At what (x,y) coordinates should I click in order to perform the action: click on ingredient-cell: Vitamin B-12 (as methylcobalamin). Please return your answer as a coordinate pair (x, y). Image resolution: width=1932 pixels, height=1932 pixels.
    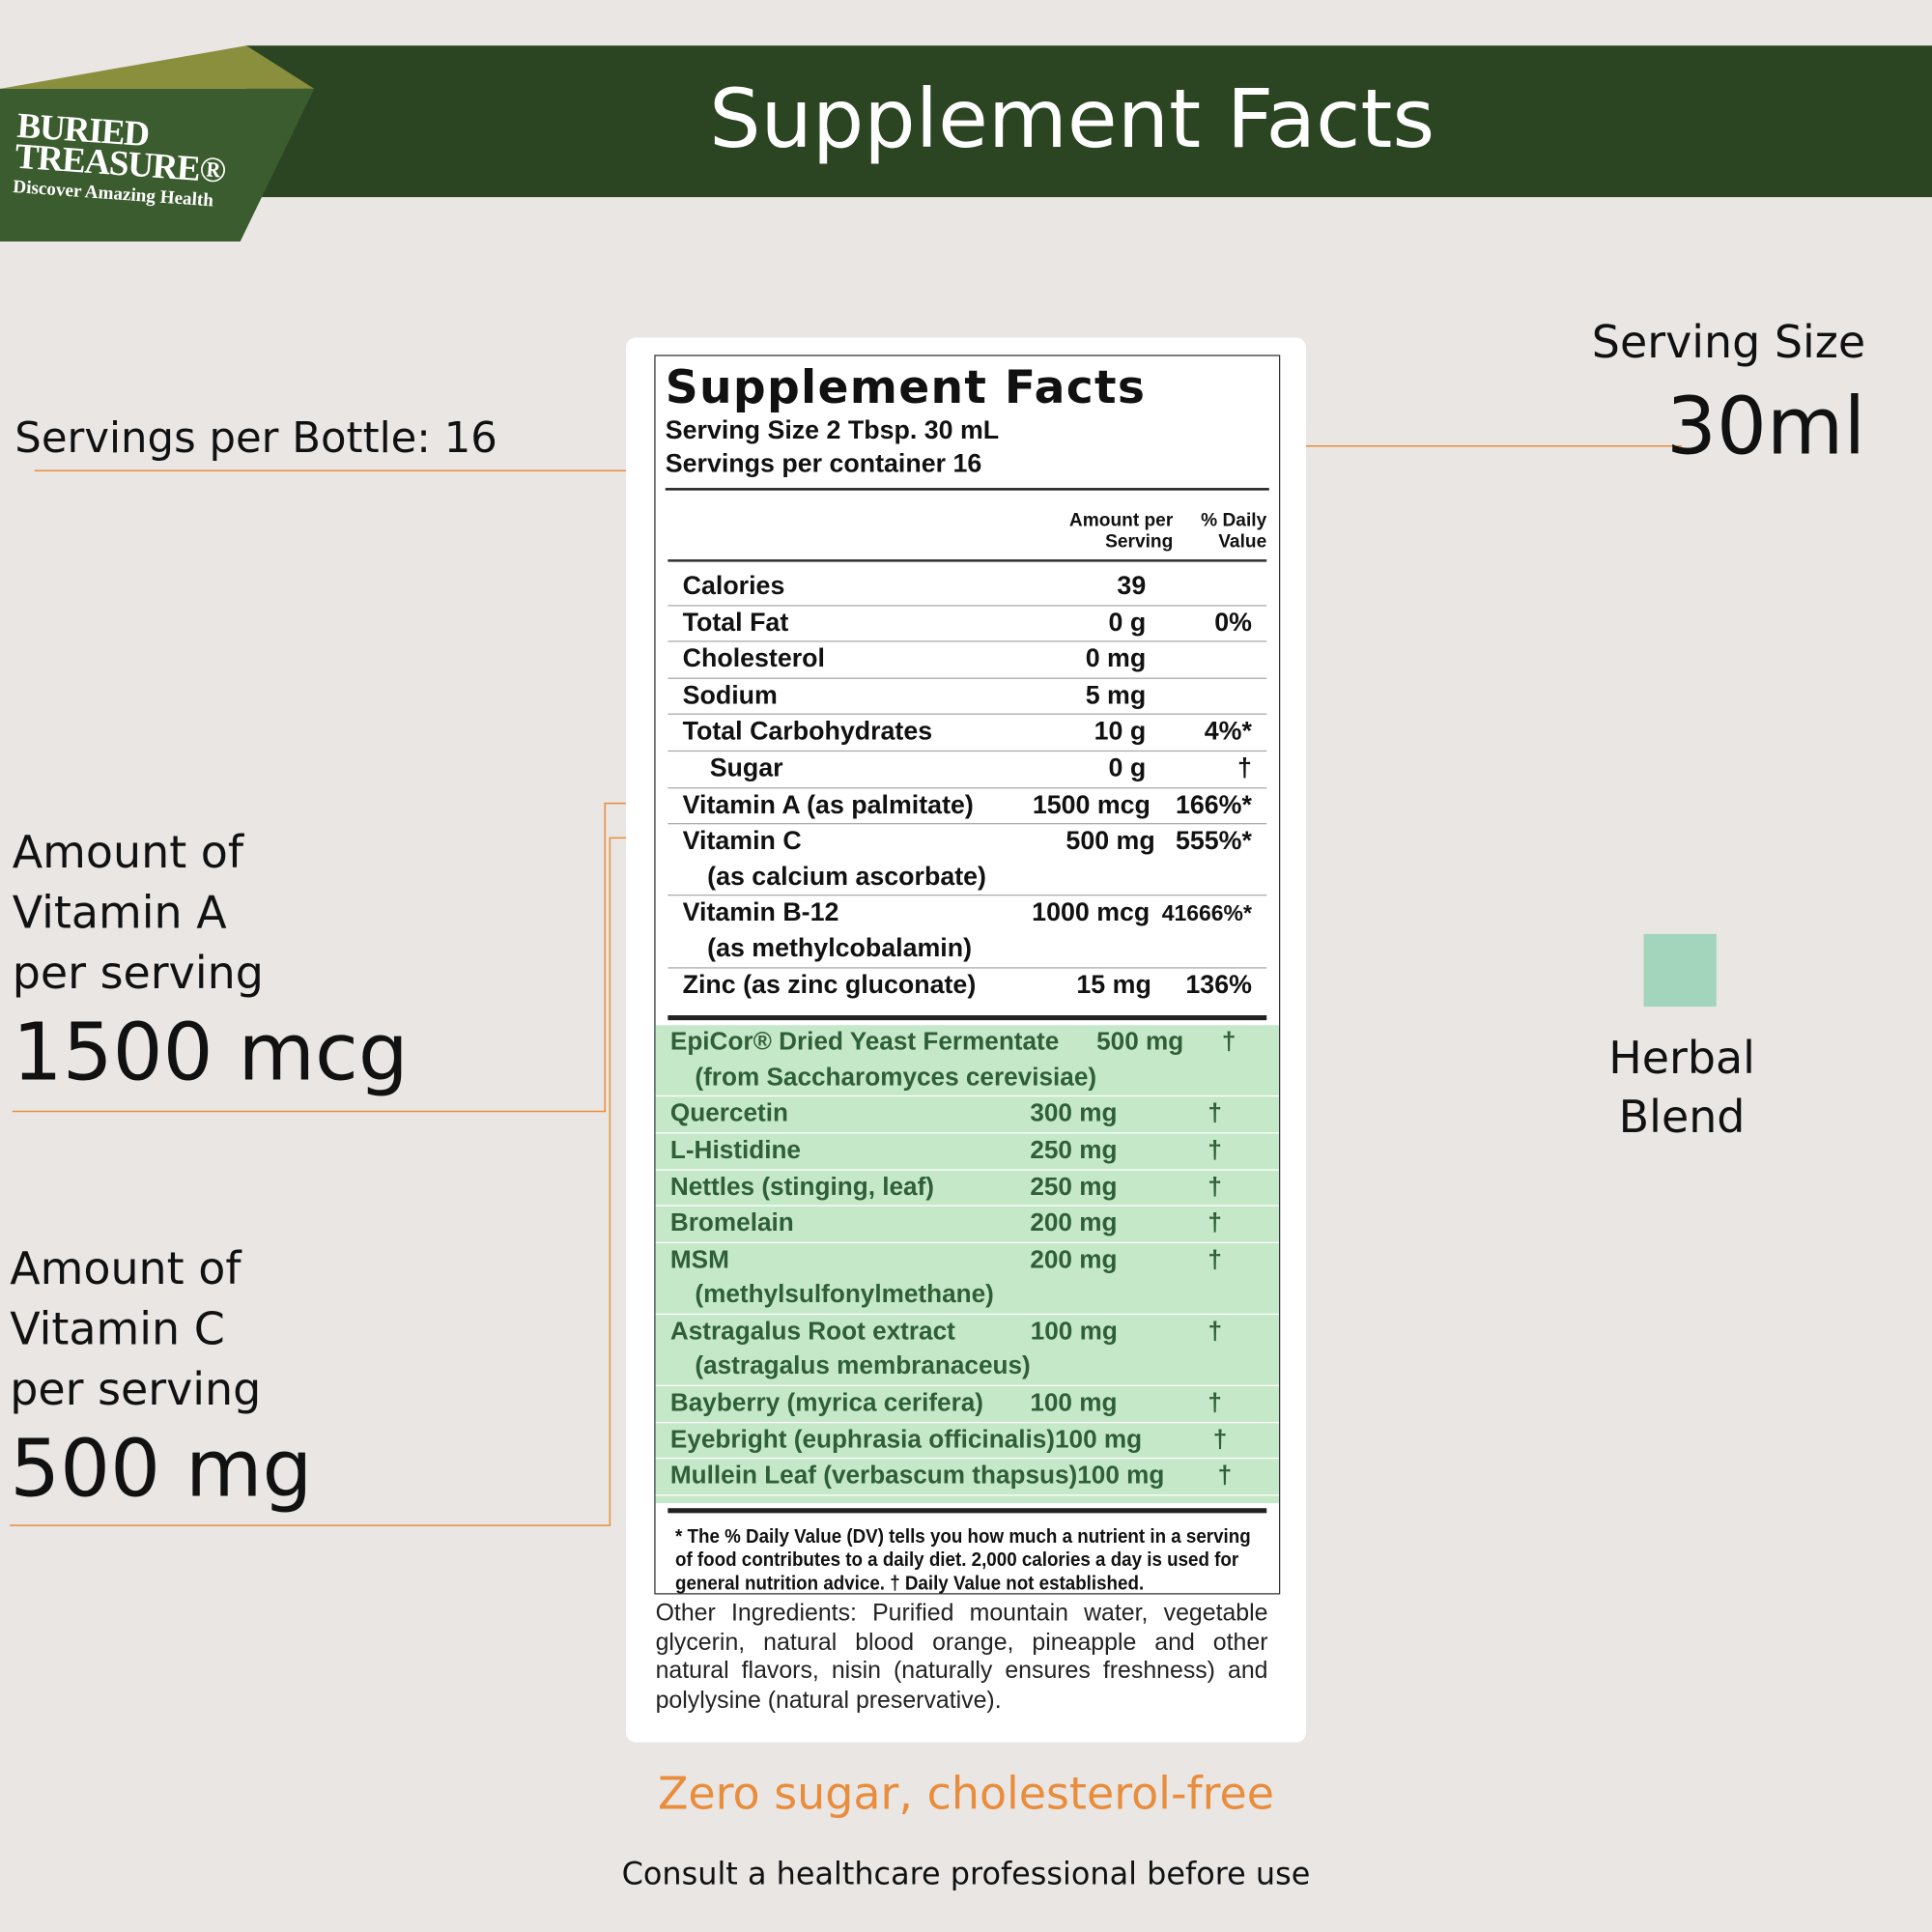
    Looking at the image, I should click on (827, 931).